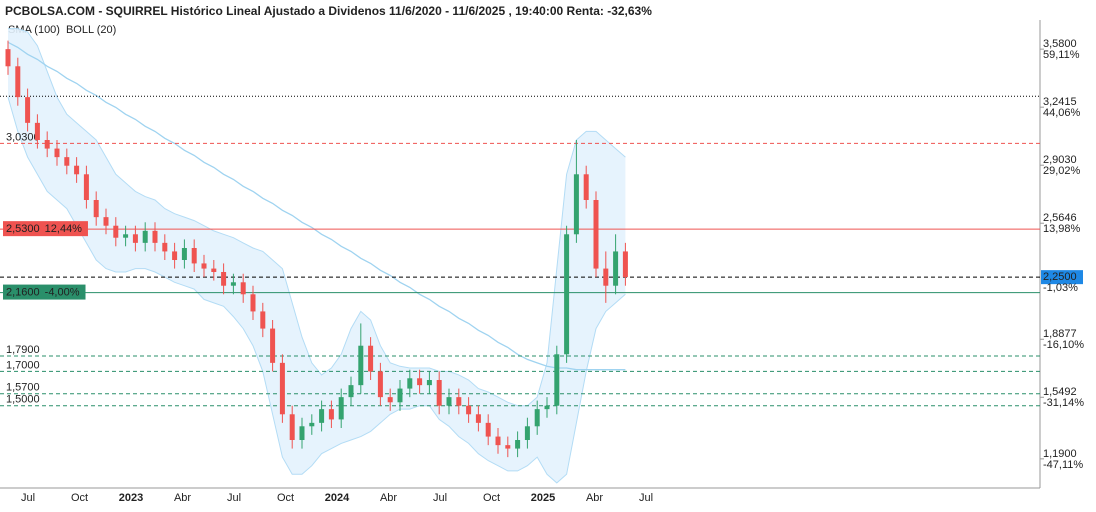 Image resolution: width=1096 pixels, height=512 pixels. Describe the element at coordinates (91, 30) in the screenshot. I see `legend-entry: BOLL (20)` at that location.